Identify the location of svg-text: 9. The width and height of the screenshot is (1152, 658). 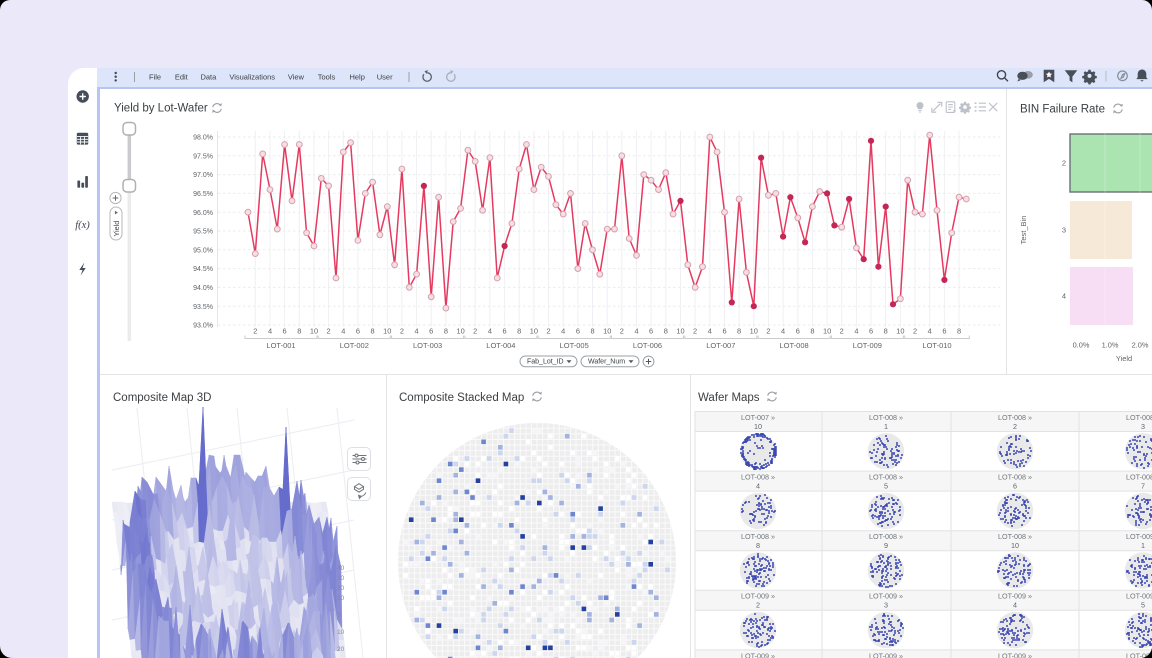
(886, 545).